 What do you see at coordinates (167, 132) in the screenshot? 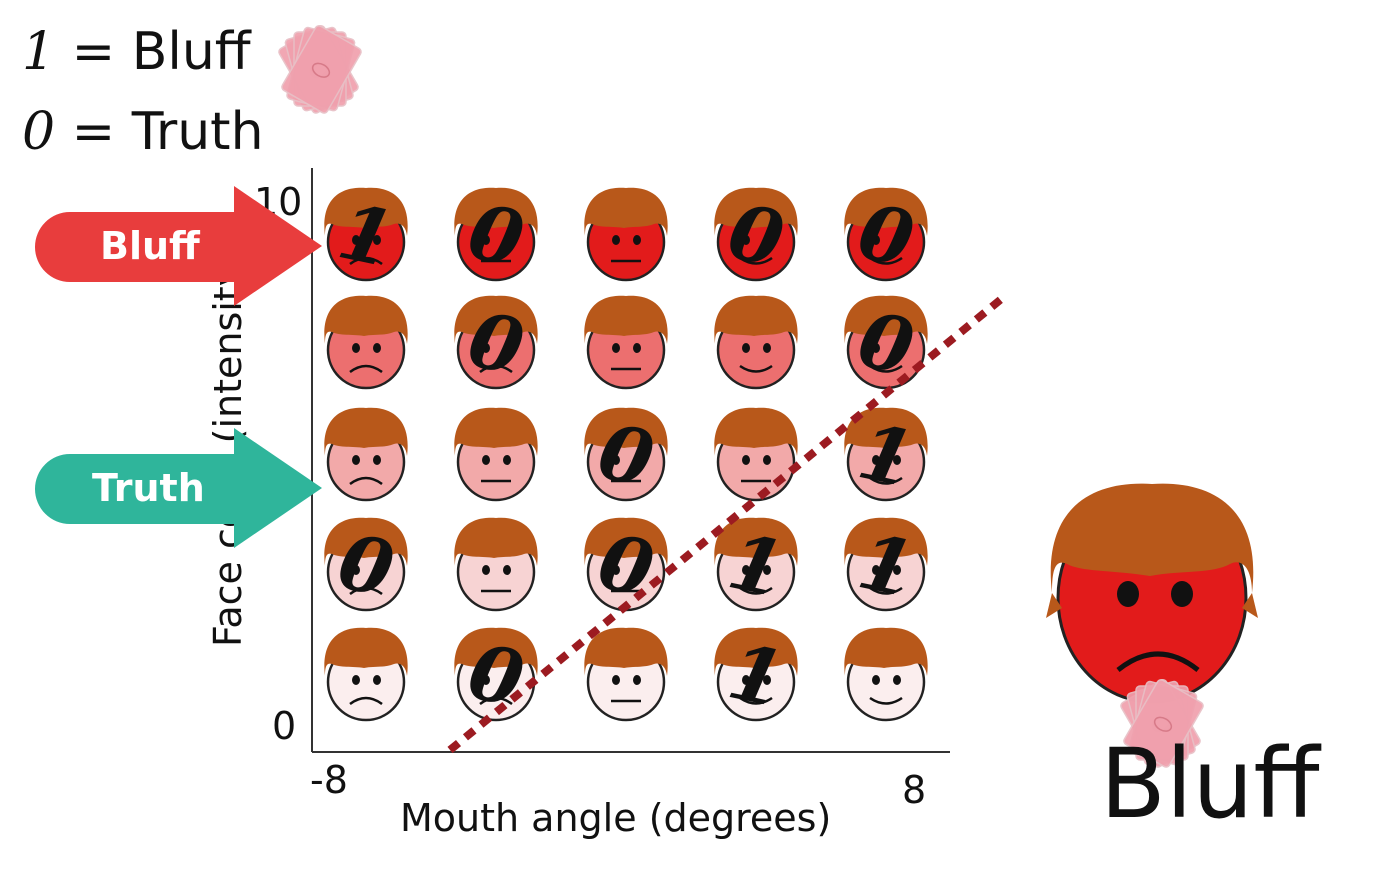
I see `legend-truth-text: = Truth` at bounding box center [167, 132].